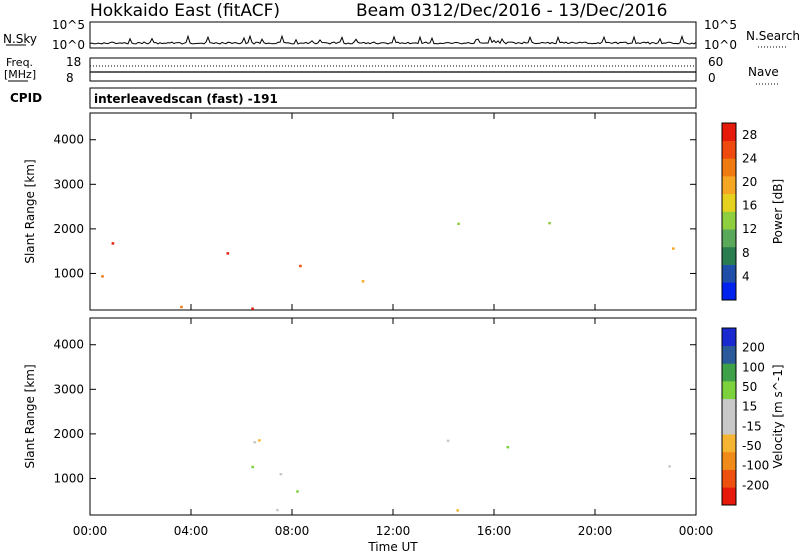 Image resolution: width=800 pixels, height=558 pixels. What do you see at coordinates (393, 531) in the screenshot?
I see `time-axis: 00:00 04:00 08:00 12:00 16:00 20:00 00:00` at bounding box center [393, 531].